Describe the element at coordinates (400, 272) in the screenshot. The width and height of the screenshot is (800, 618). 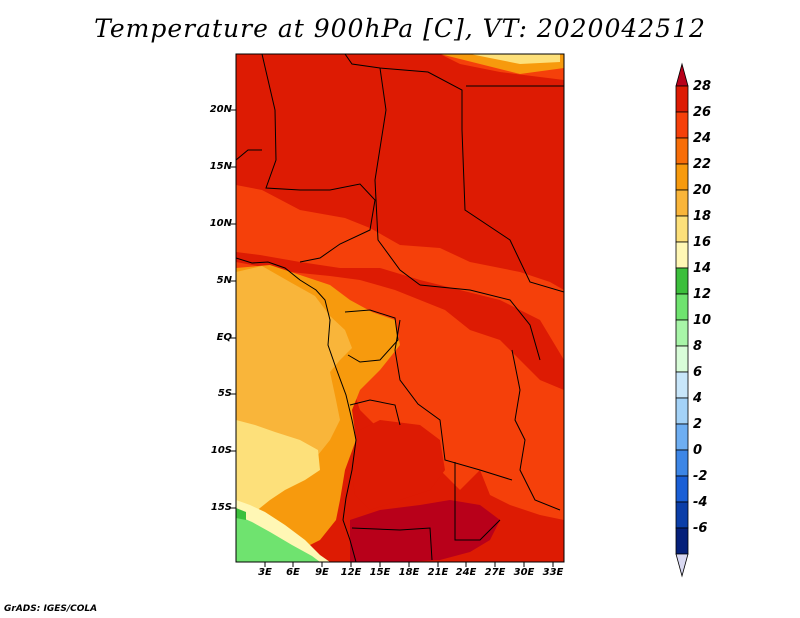
I see `field-24-26-band` at that location.